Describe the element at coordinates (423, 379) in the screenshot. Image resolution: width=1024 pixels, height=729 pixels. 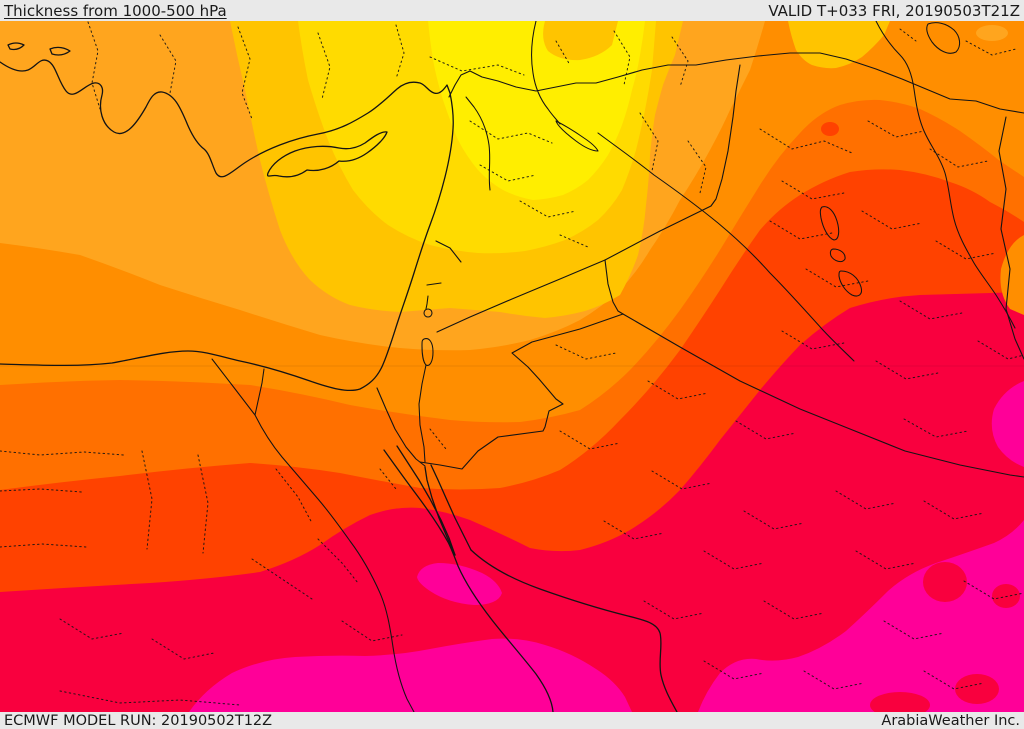
I see `jordan-river` at that location.